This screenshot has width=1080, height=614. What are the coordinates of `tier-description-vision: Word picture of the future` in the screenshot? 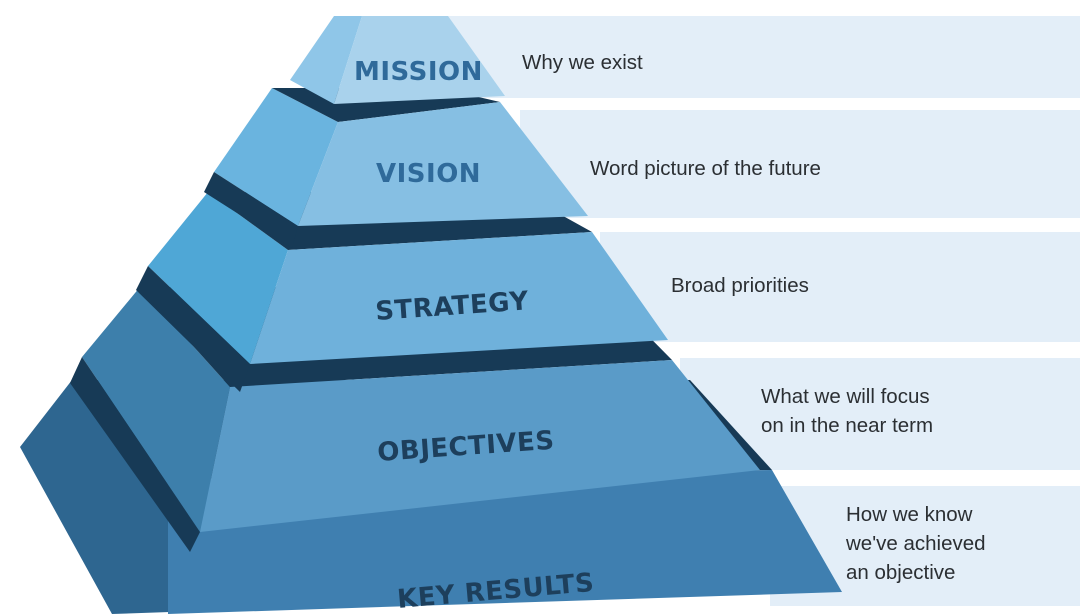 It's located at (705, 168).